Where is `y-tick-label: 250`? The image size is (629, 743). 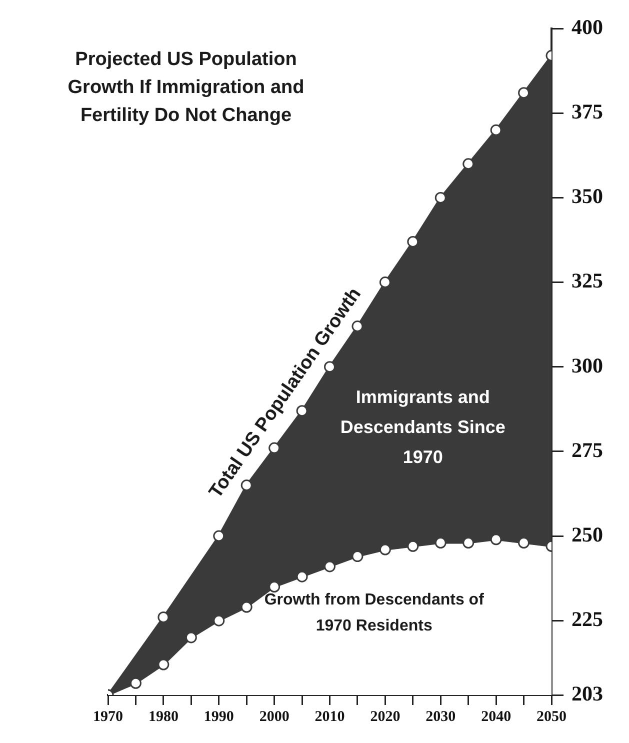
y-tick-label: 250 is located at coordinates (587, 534).